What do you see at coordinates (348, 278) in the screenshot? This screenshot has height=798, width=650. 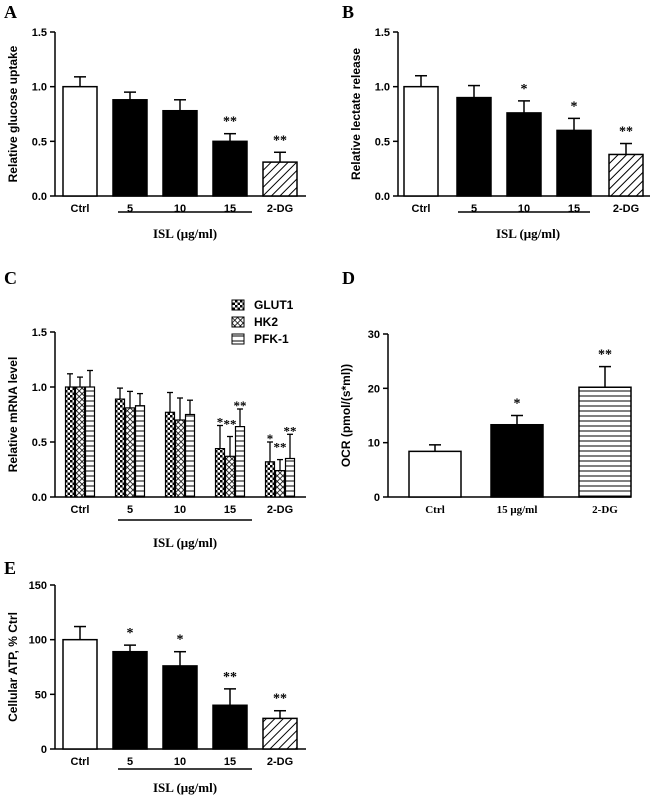 I see `panel-letter: D` at bounding box center [348, 278].